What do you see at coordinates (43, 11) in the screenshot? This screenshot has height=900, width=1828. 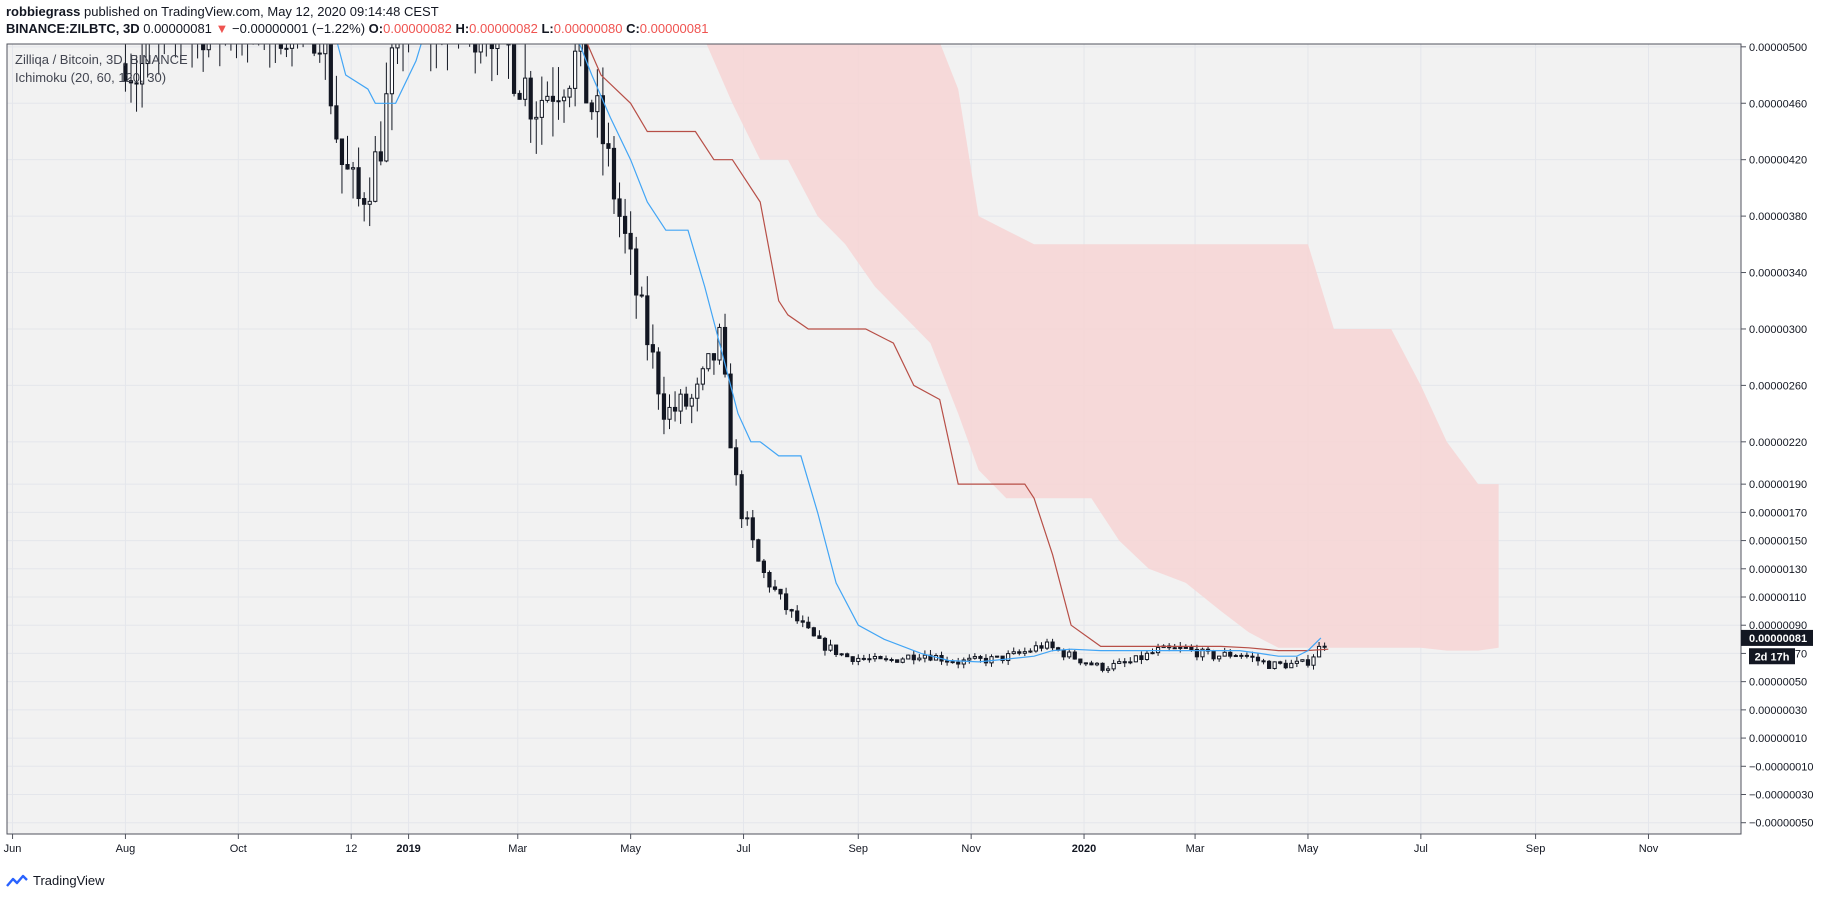 I see `publisher-name: robbiegrass` at bounding box center [43, 11].